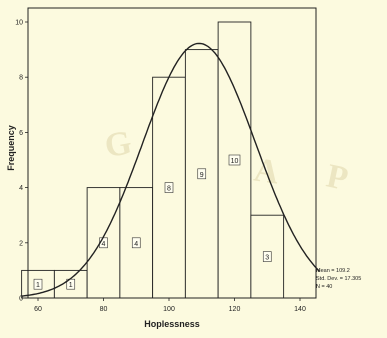  Describe the element at coordinates (21, 78) in the screenshot. I see `y-tick-label: 8` at that location.